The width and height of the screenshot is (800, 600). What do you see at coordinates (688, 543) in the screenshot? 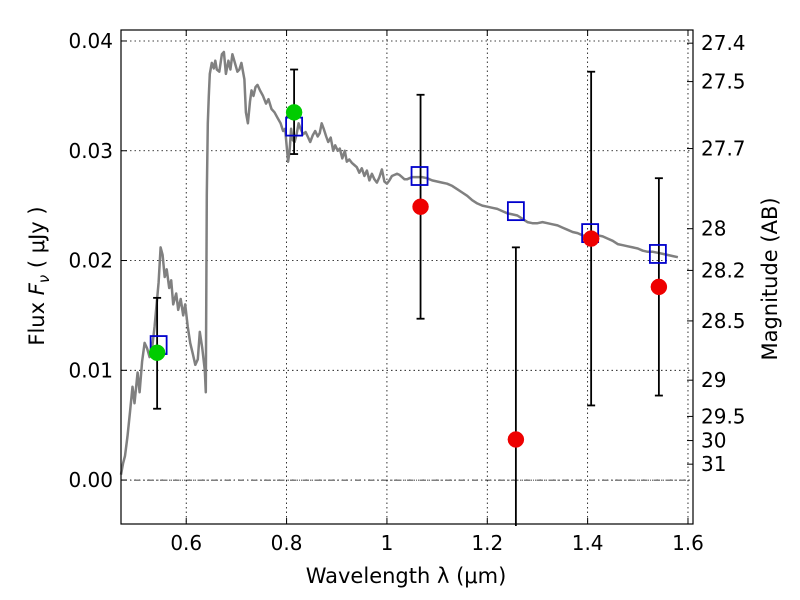
I see `x-tick-label: 1.6` at bounding box center [688, 543].